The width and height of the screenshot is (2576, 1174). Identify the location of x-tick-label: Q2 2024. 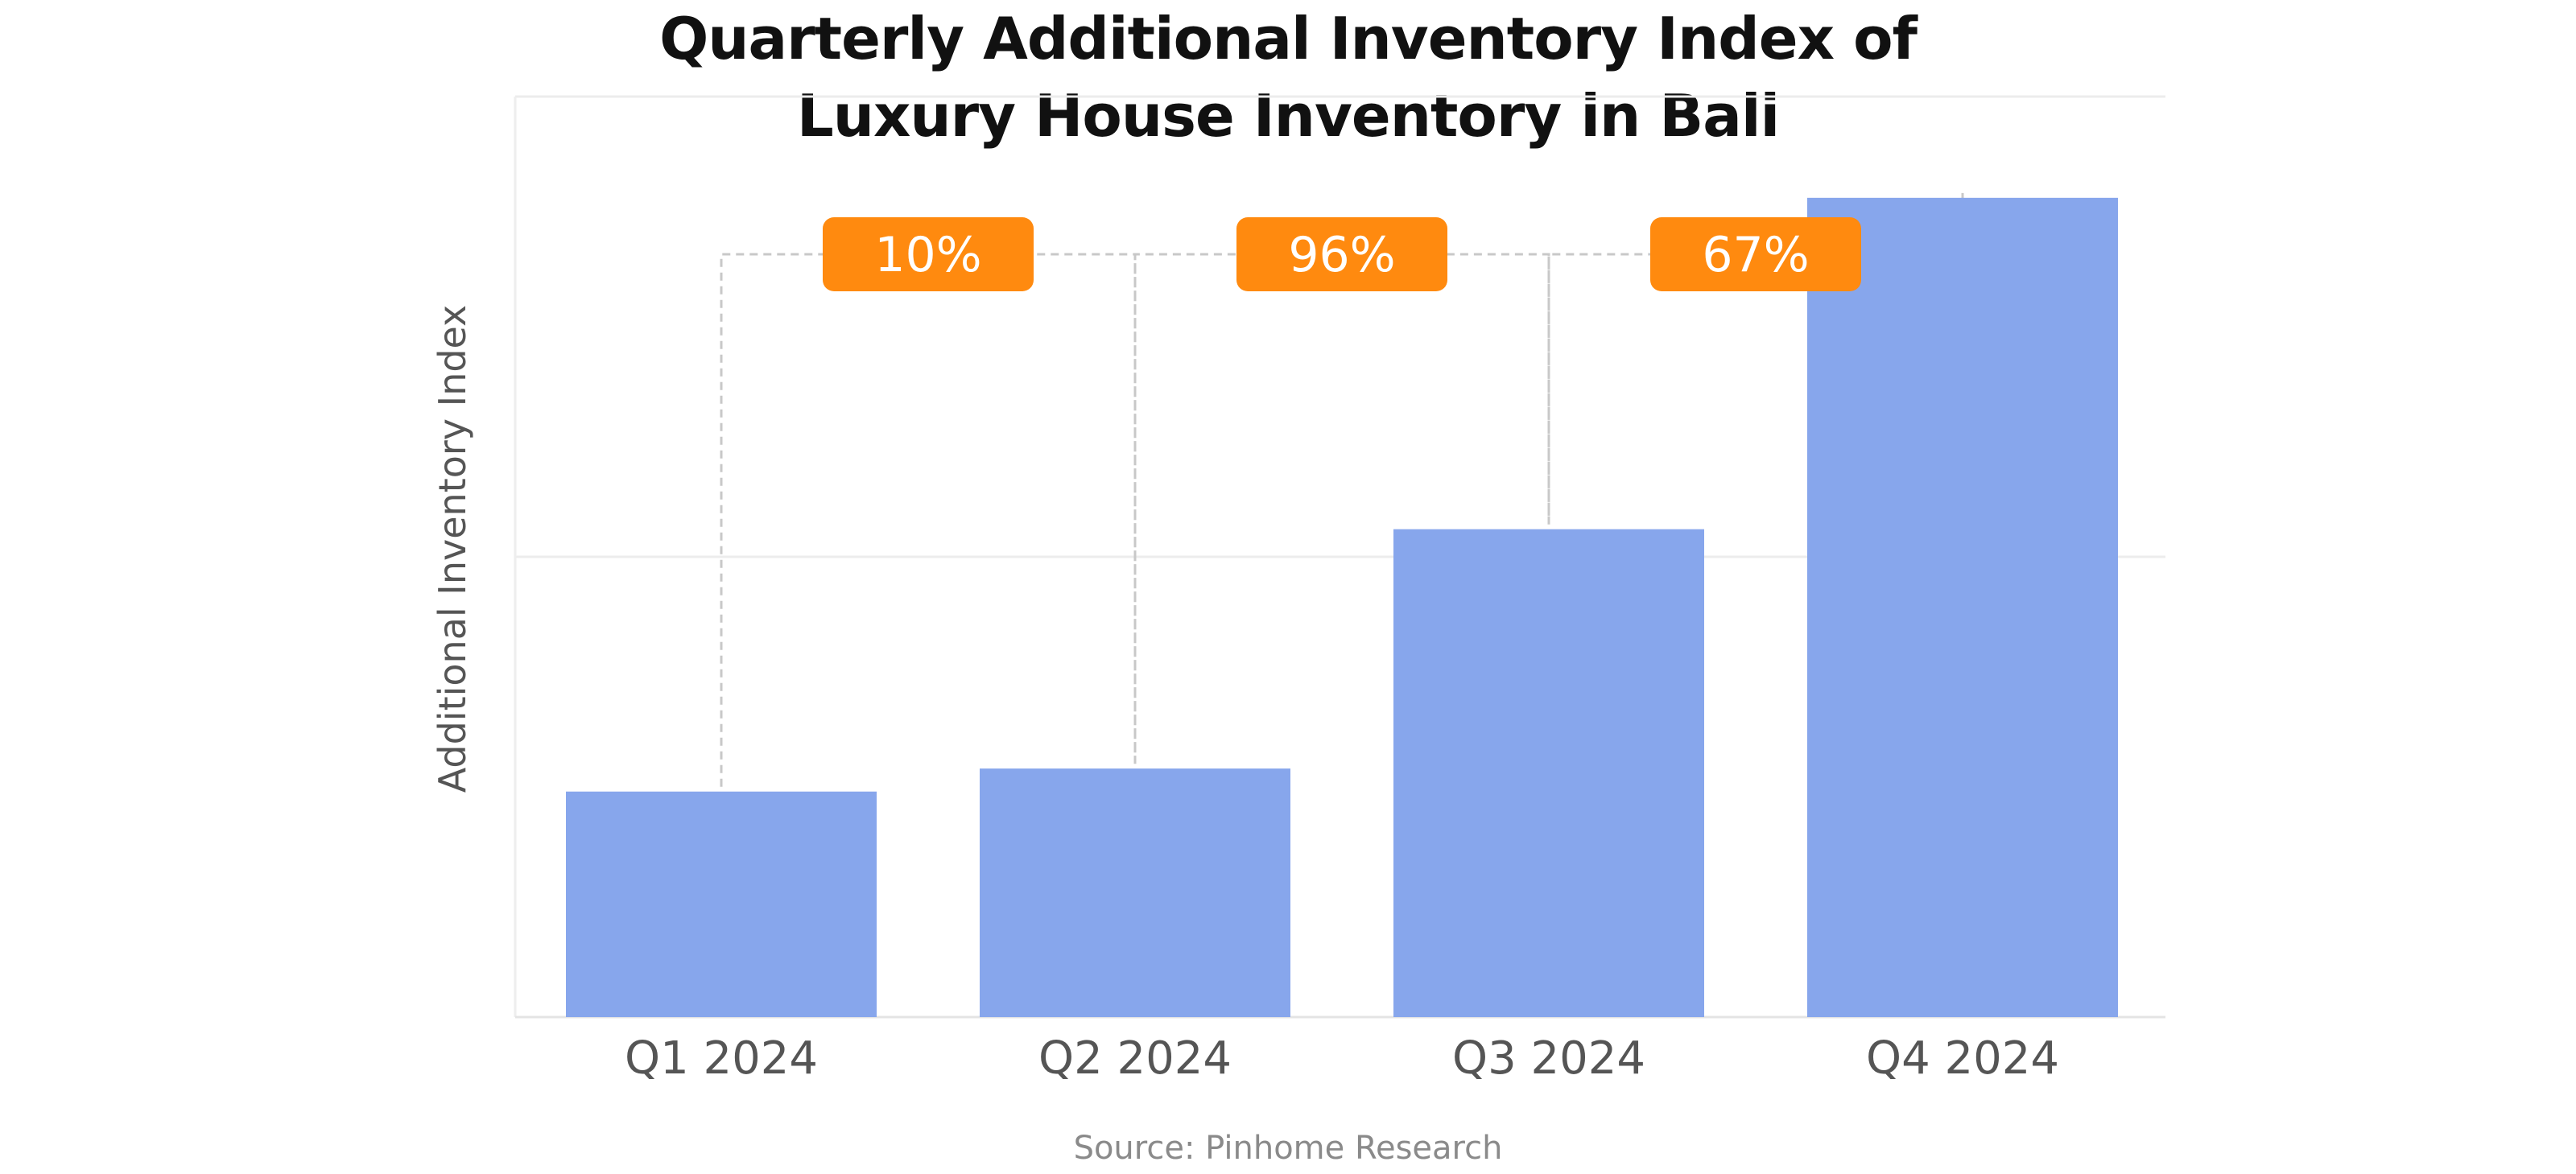
(1135, 1058).